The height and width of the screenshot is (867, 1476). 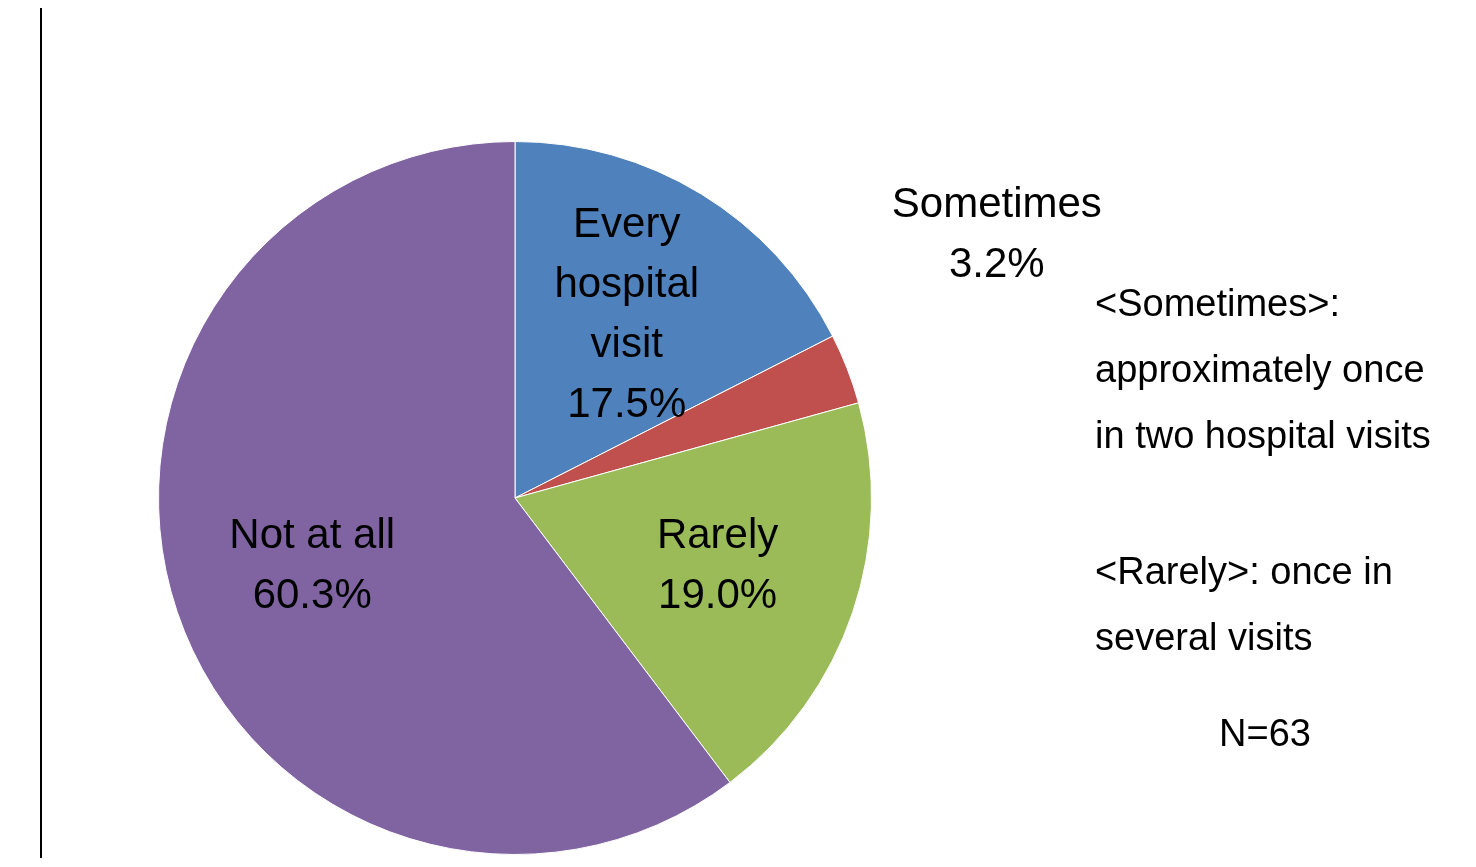 I want to click on data-label: 19.0%, so click(x=718, y=594).